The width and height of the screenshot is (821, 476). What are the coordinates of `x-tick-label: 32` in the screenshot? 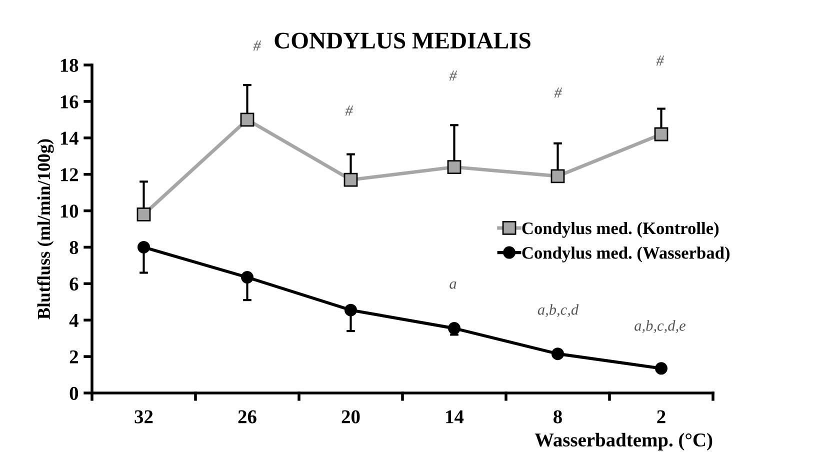 It's located at (143, 417).